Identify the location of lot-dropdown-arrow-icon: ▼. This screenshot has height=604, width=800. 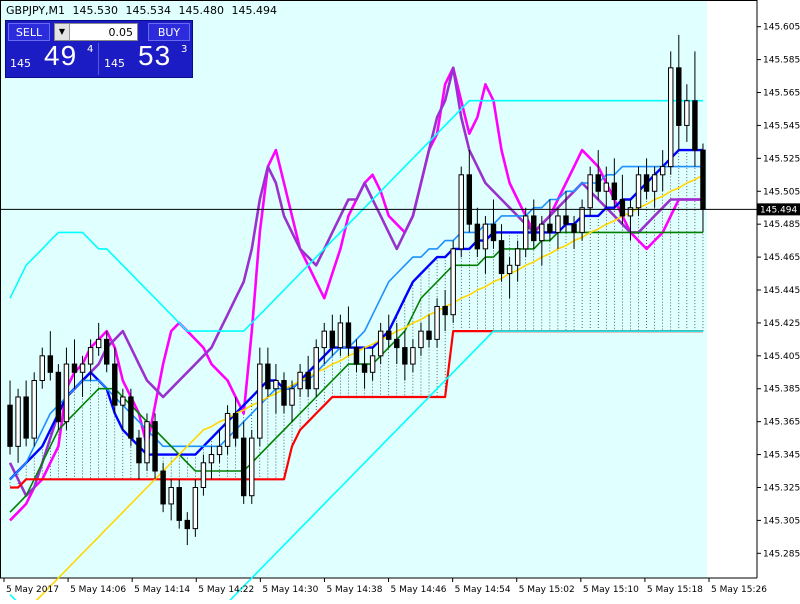
(62, 32).